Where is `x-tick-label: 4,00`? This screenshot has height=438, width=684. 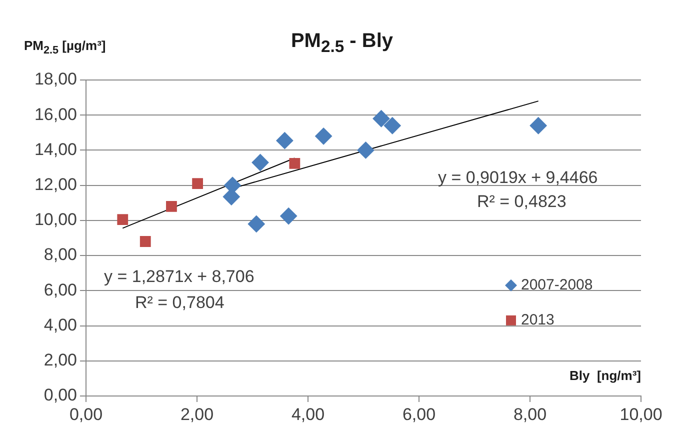 x-tick-label: 4,00 is located at coordinates (308, 414).